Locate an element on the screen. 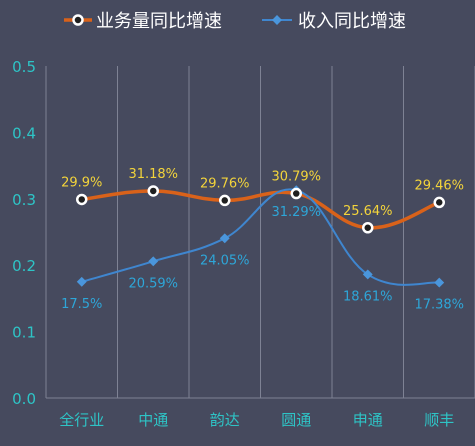 The width and height of the screenshot is (475, 446). x-tick-label: 申通 is located at coordinates (368, 420).